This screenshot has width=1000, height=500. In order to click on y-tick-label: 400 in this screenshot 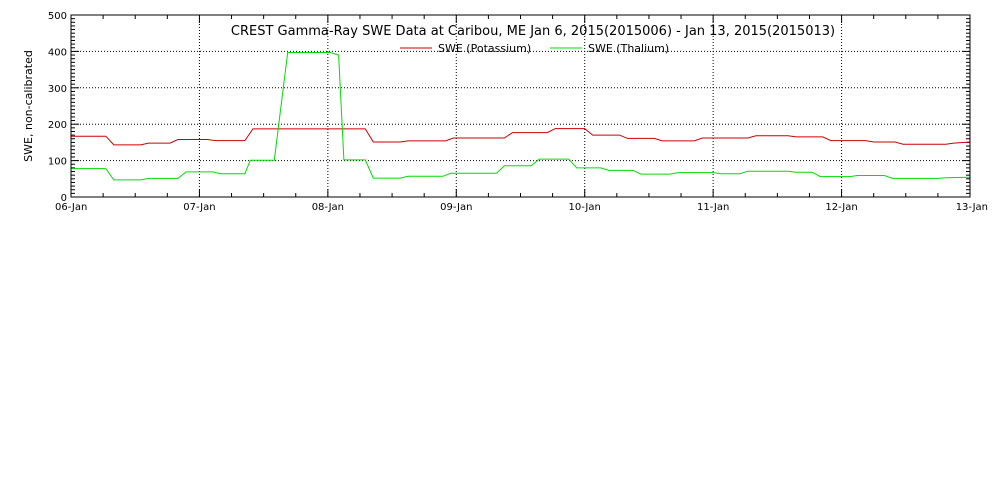, I will do `click(57, 52)`.